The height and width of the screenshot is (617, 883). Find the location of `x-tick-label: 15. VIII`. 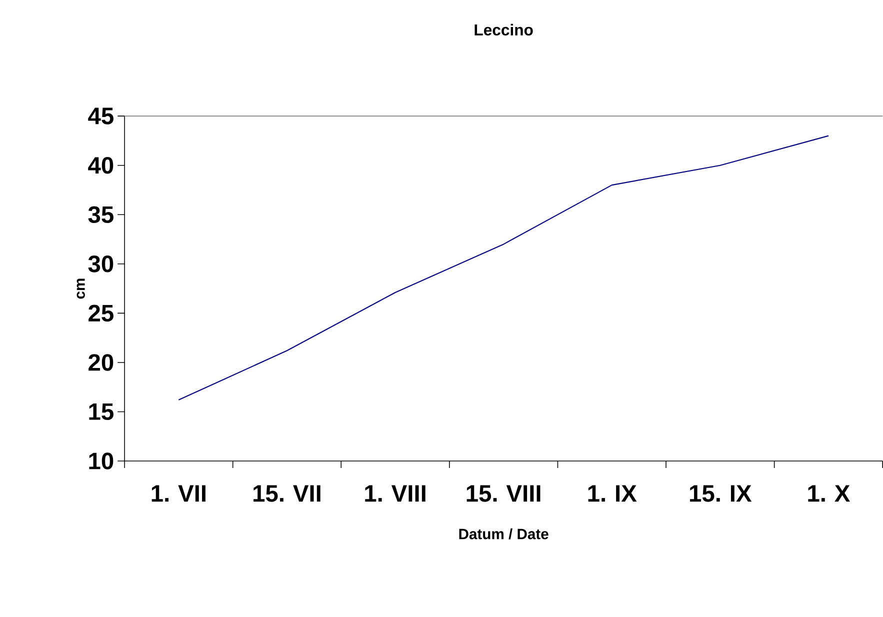

x-tick-label: 15. VIII is located at coordinates (503, 493).